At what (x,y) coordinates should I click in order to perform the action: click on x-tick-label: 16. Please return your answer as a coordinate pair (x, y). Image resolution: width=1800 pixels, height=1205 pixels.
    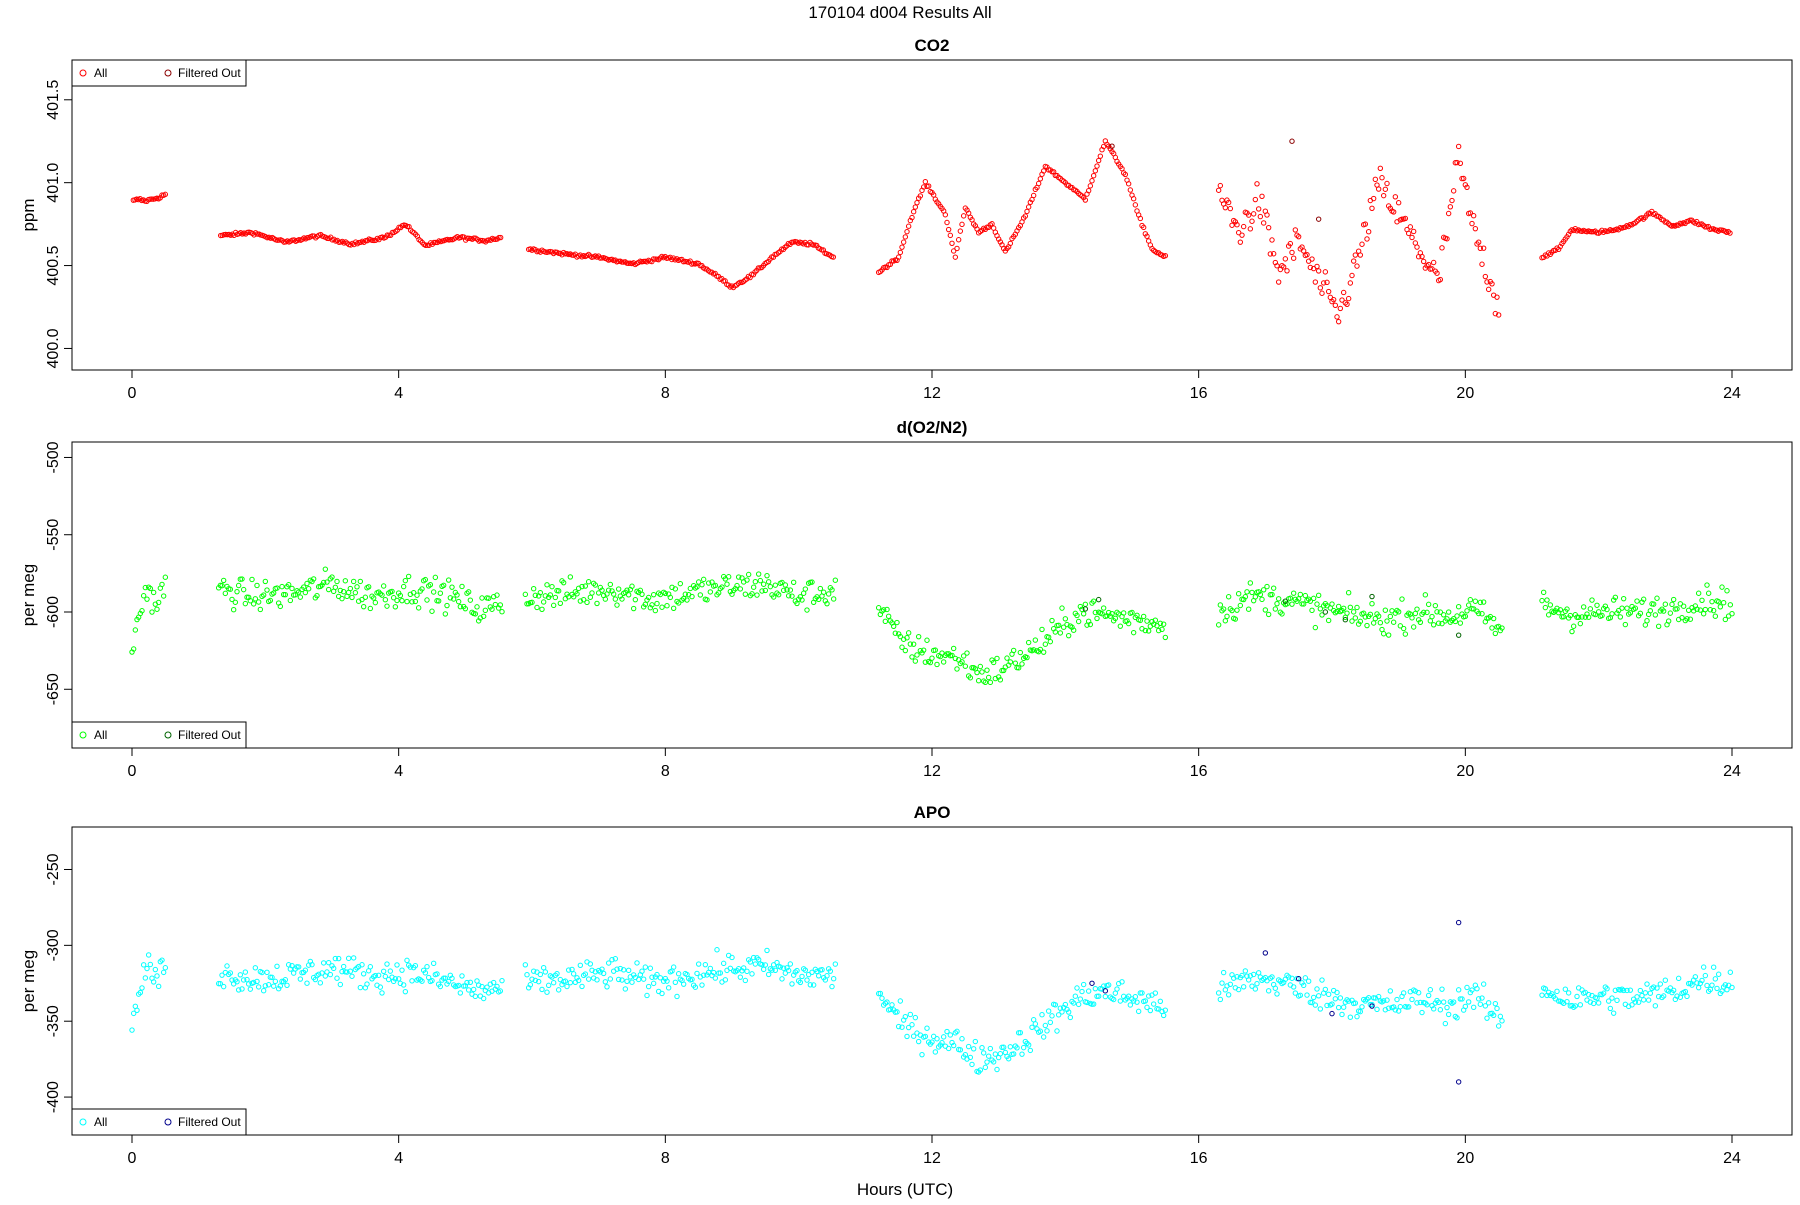
    Looking at the image, I should click on (1199, 771).